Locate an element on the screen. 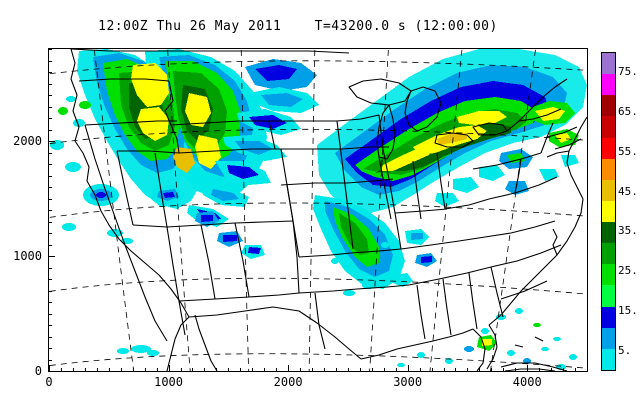 Image resolution: width=640 pixels, height=400 pixels. colorbar is located at coordinates (608, 211).